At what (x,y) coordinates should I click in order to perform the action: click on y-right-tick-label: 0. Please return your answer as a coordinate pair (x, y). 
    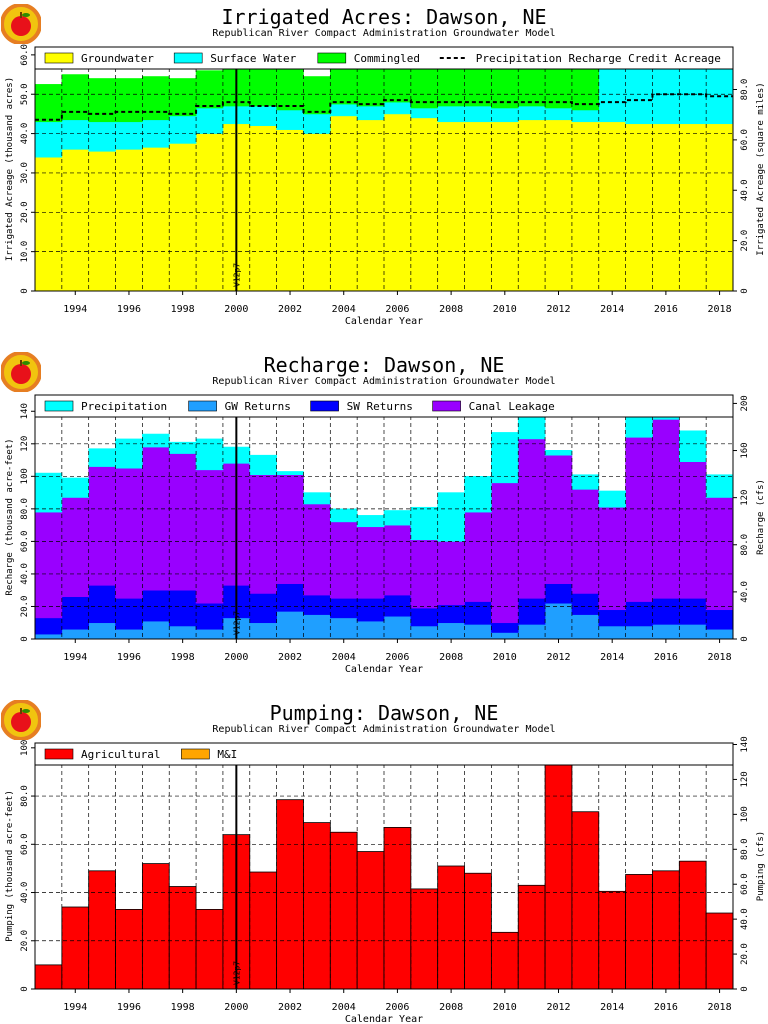
    Looking at the image, I should click on (745, 988).